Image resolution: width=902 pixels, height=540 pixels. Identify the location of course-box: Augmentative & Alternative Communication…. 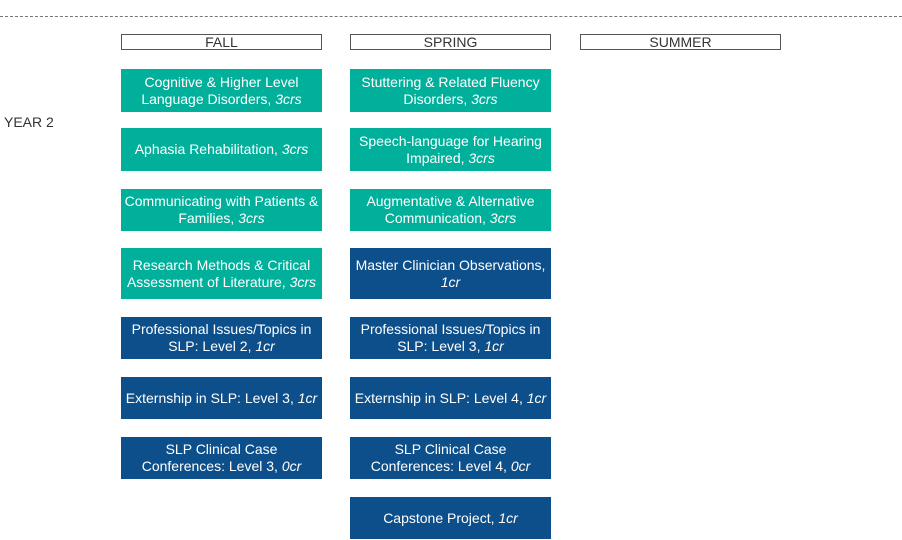
(450, 210).